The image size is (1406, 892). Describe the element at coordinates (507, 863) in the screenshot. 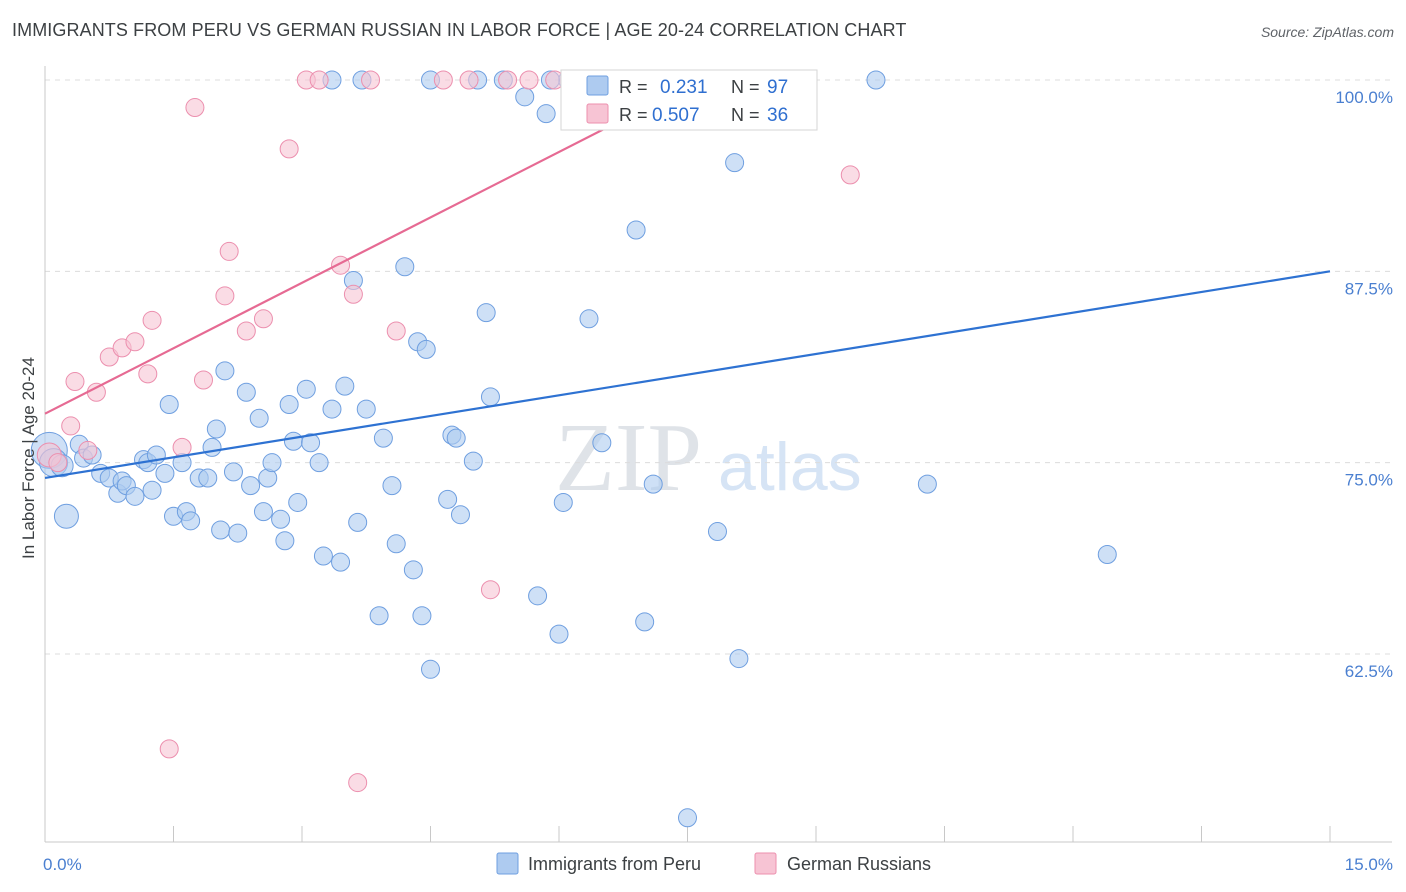

I see `bottom-legend-swatch-peru` at that location.